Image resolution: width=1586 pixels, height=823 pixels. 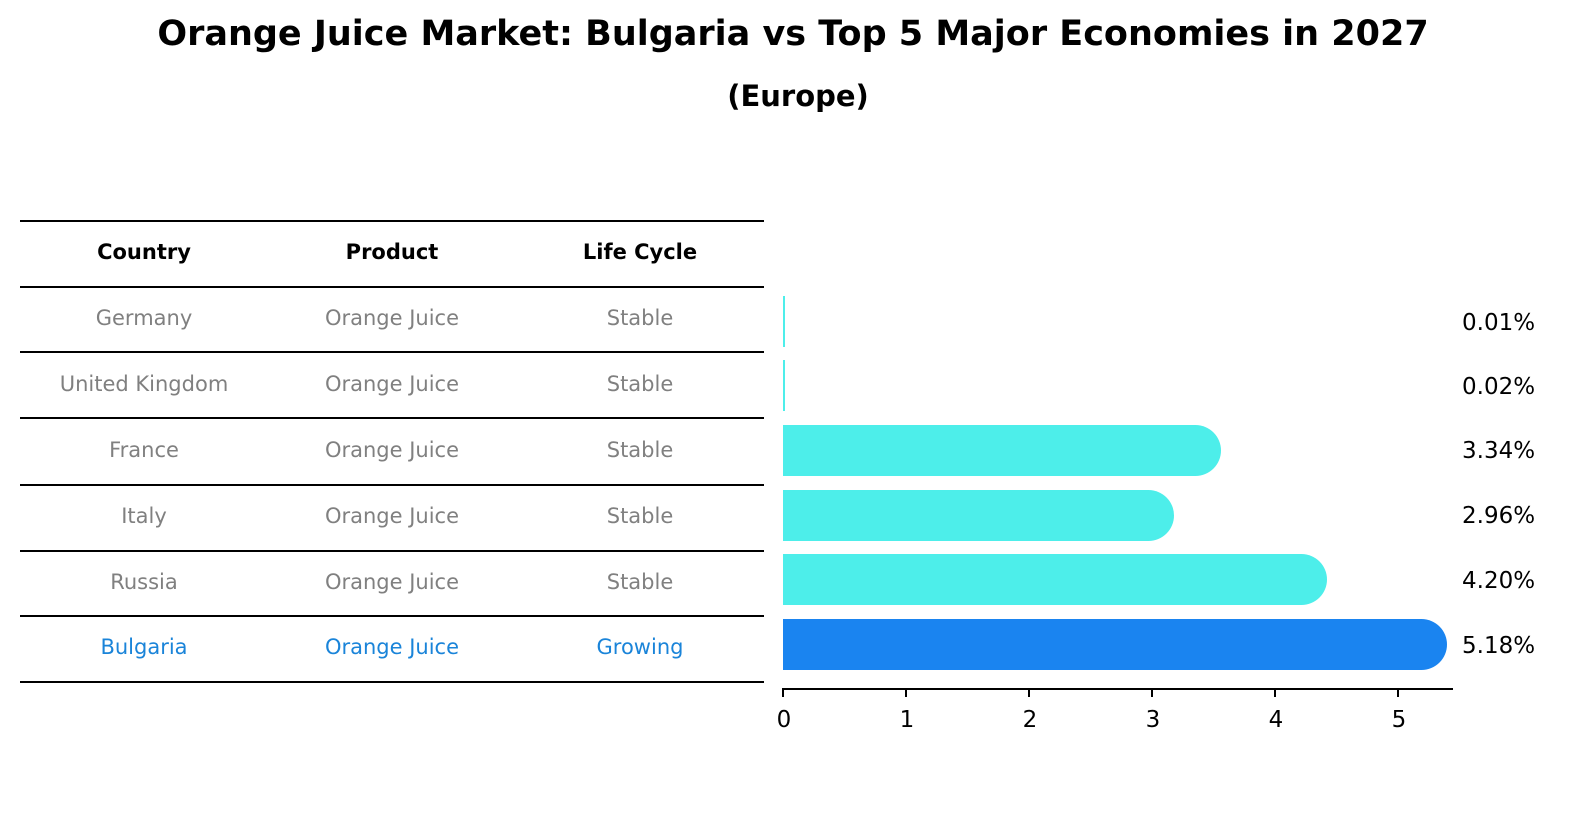 What do you see at coordinates (1499, 581) in the screenshot?
I see `value-label: 4.20%` at bounding box center [1499, 581].